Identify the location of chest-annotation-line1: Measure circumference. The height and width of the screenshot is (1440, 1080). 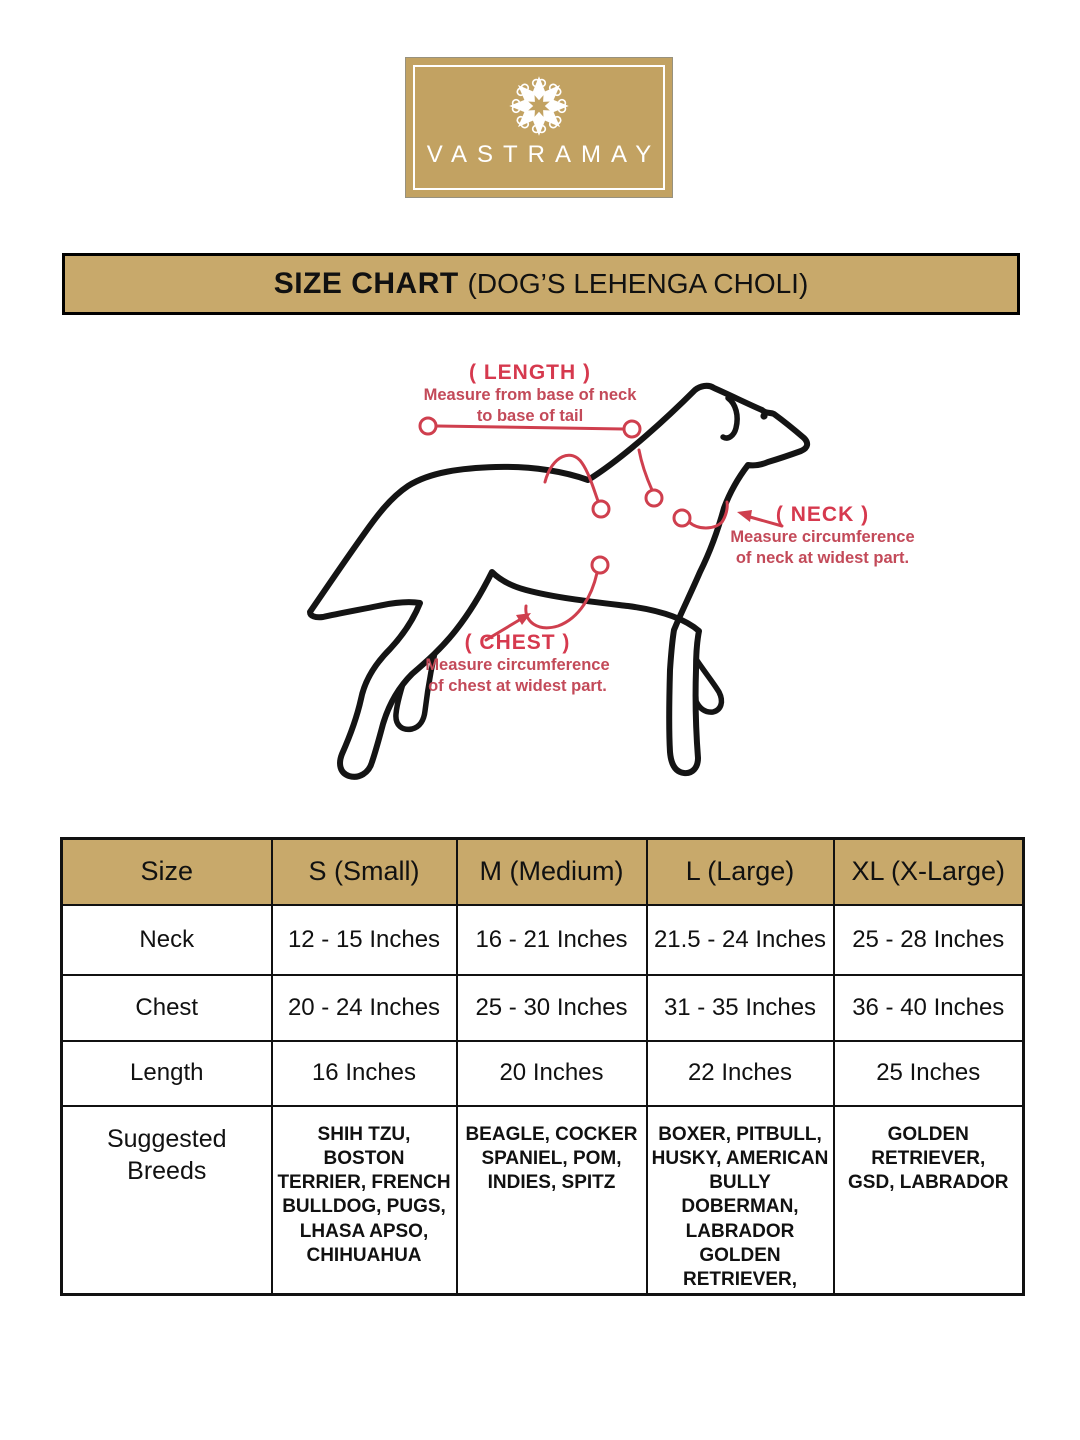
(517, 665).